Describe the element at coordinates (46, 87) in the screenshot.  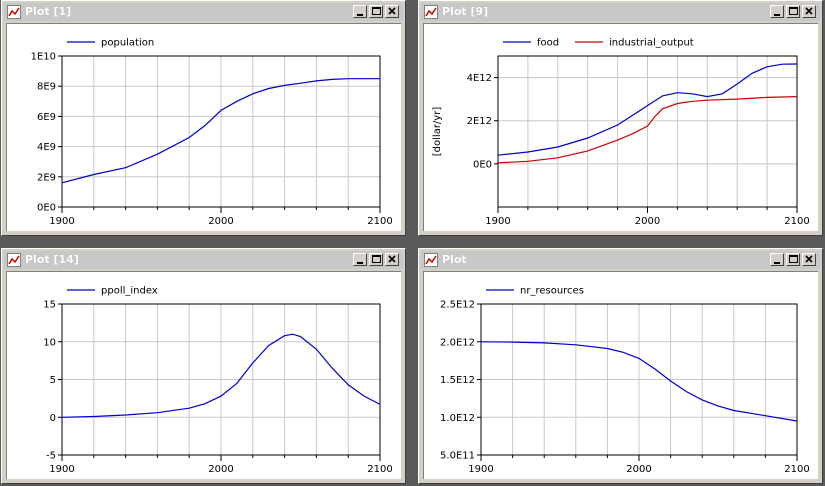
I see `y-tick-label: 8E9` at that location.